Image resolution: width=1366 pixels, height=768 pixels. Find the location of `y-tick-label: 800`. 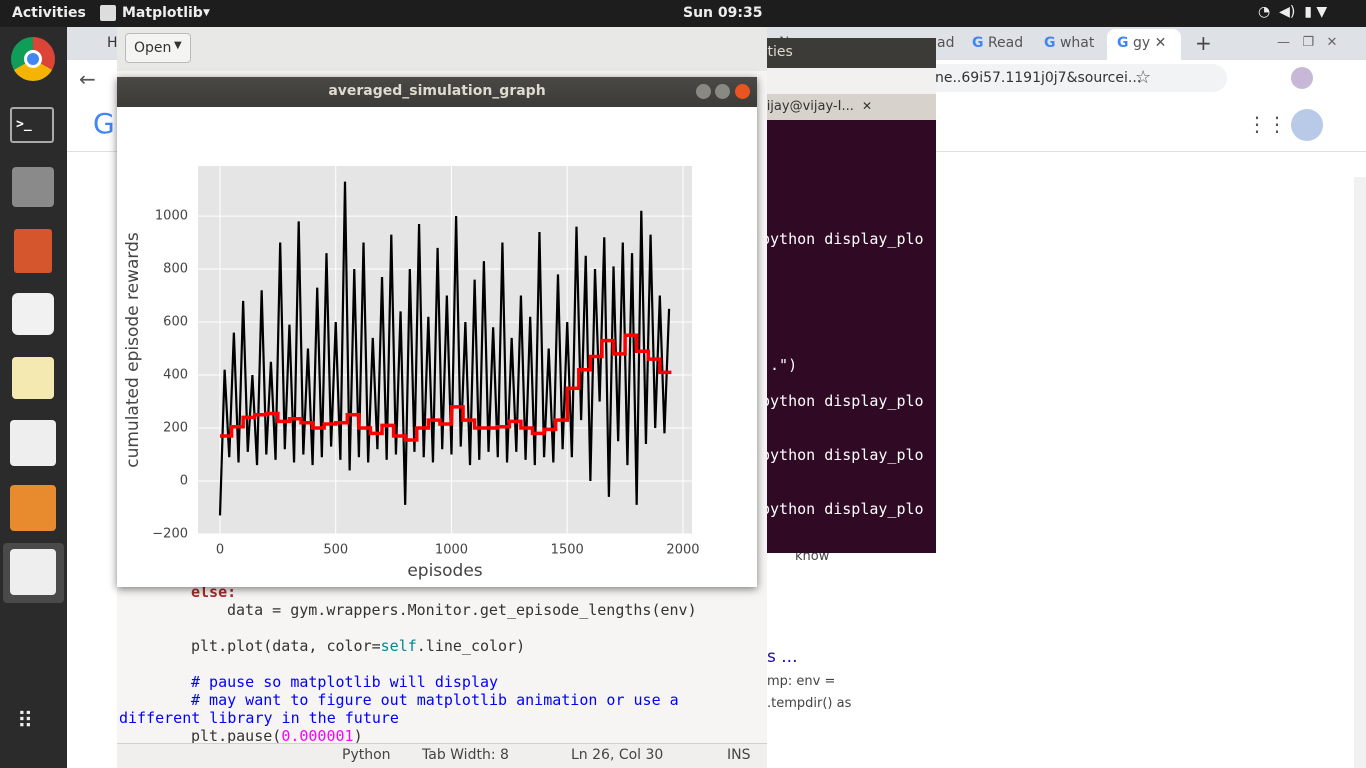

y-tick-label: 800 is located at coordinates (175, 269).